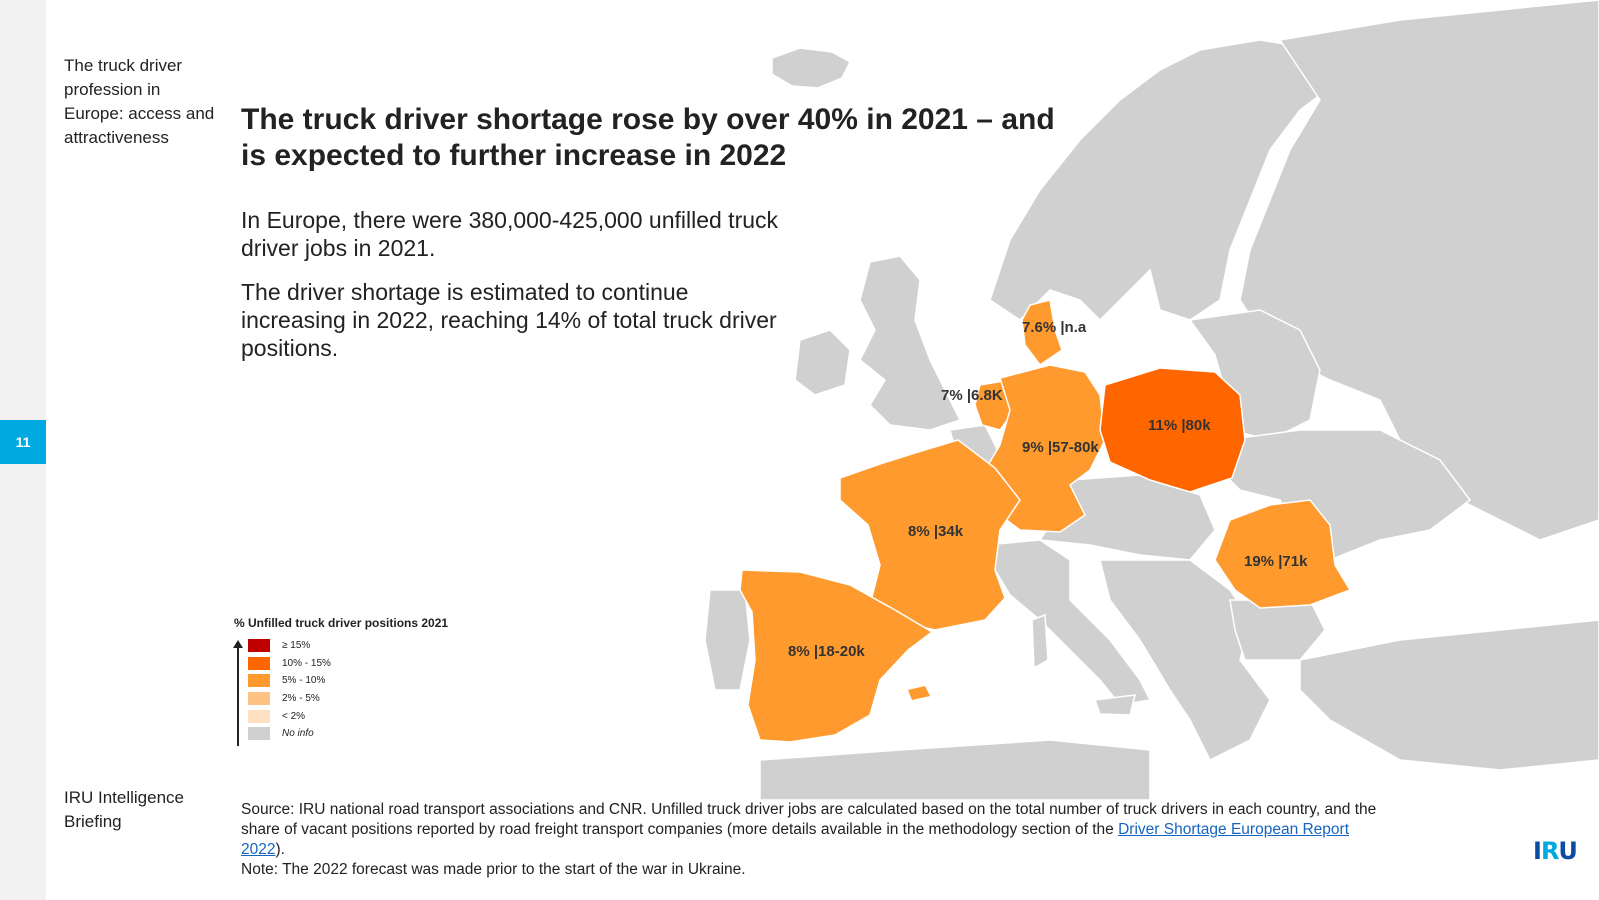 The image size is (1599, 900). What do you see at coordinates (822, 362) in the screenshot?
I see `country-ireland` at bounding box center [822, 362].